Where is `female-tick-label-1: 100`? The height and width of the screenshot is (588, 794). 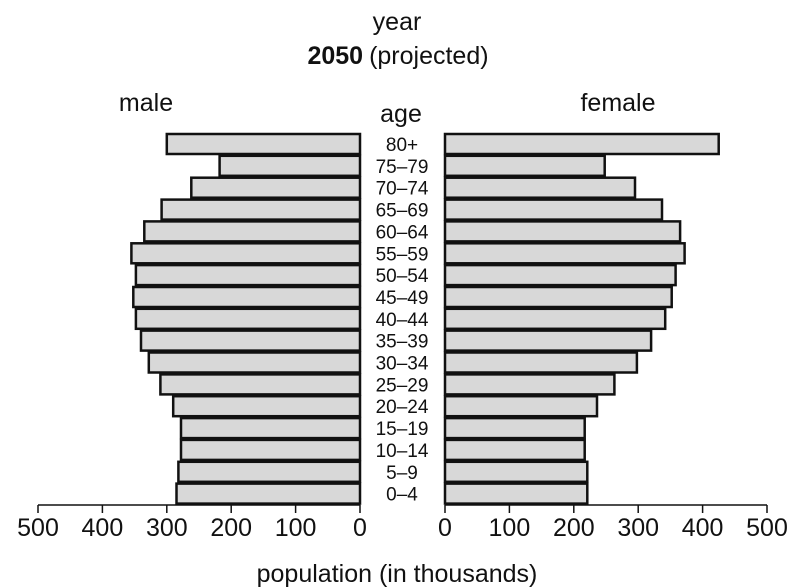
female-tick-label-1: 100 is located at coordinates (510, 528).